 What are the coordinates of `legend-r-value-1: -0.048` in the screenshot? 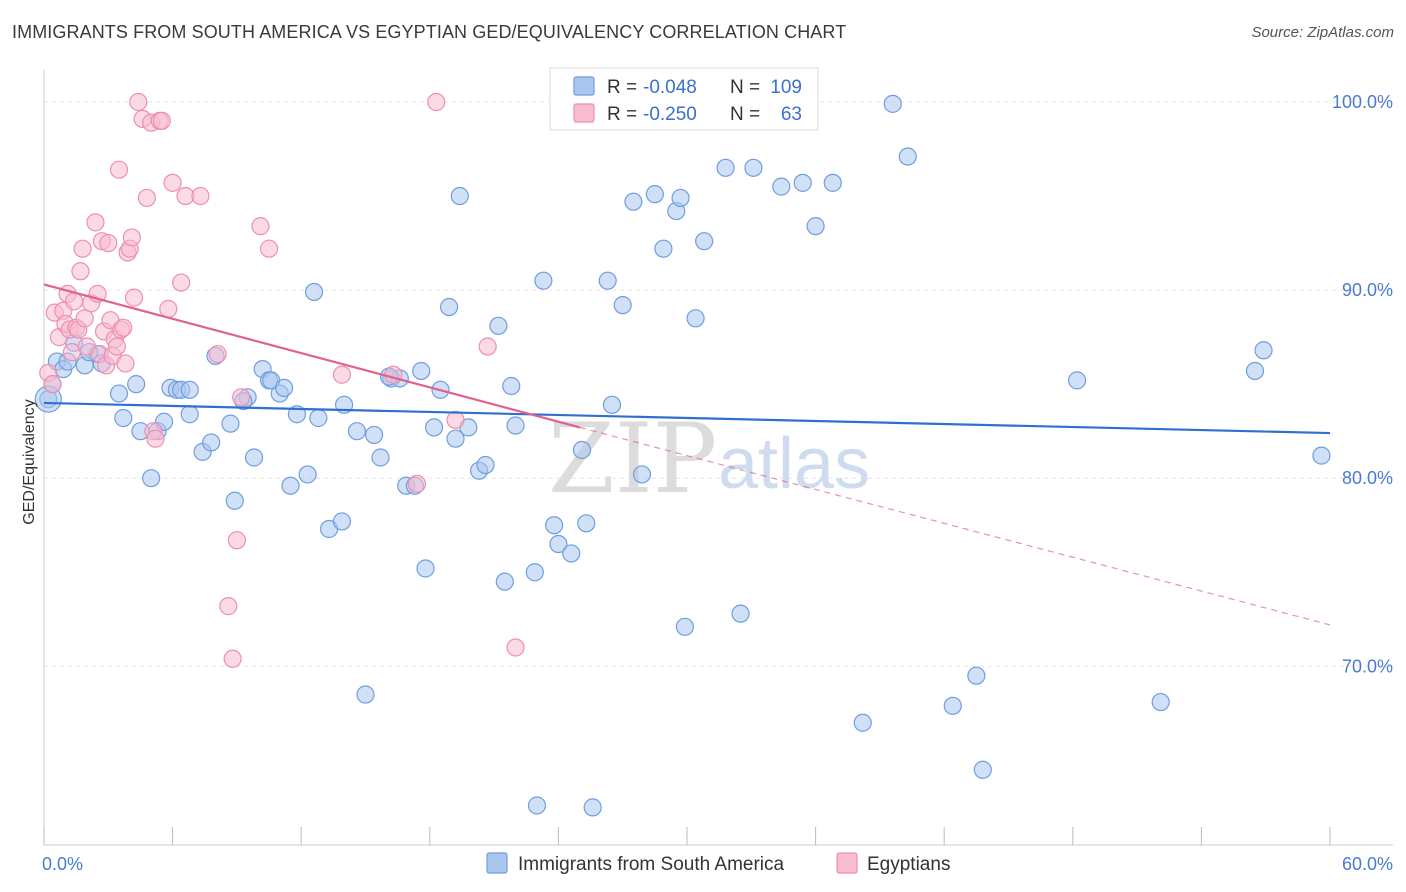 It's located at (670, 87).